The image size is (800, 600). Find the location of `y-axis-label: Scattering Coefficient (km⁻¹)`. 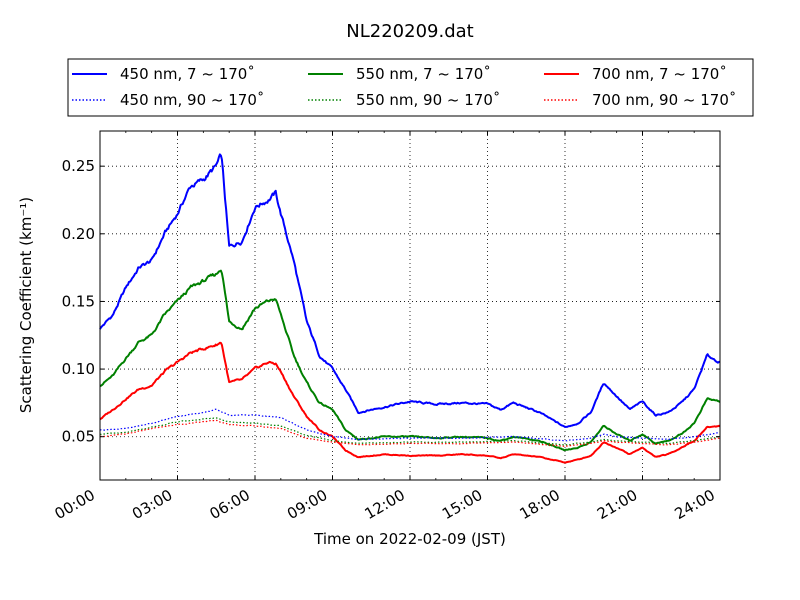

y-axis-label: Scattering Coefficient (km⁻¹) is located at coordinates (26, 305).